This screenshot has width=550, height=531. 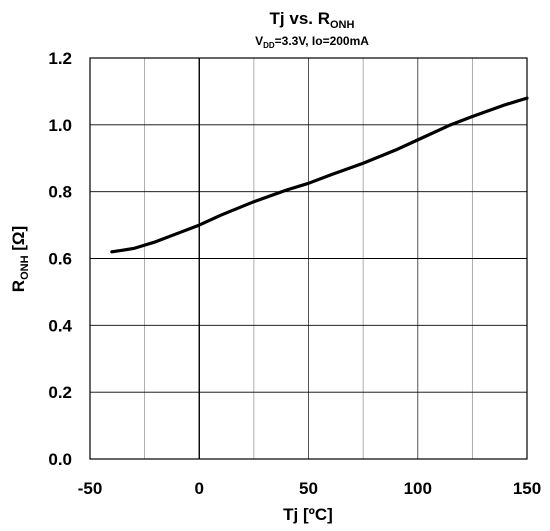 What do you see at coordinates (60, 259) in the screenshot?
I see `y-tick-label: 0.6` at bounding box center [60, 259].